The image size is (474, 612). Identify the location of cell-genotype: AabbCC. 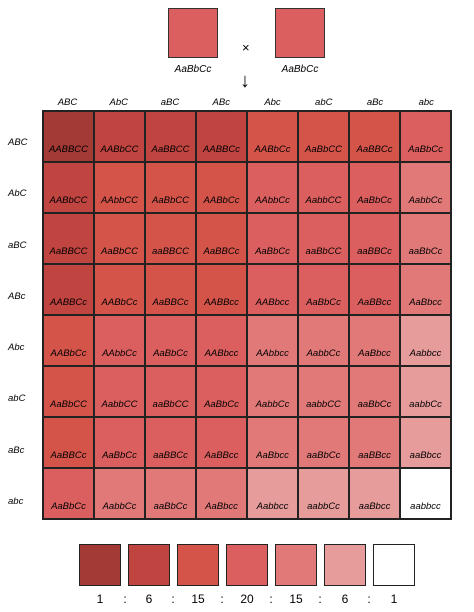
(119, 404).